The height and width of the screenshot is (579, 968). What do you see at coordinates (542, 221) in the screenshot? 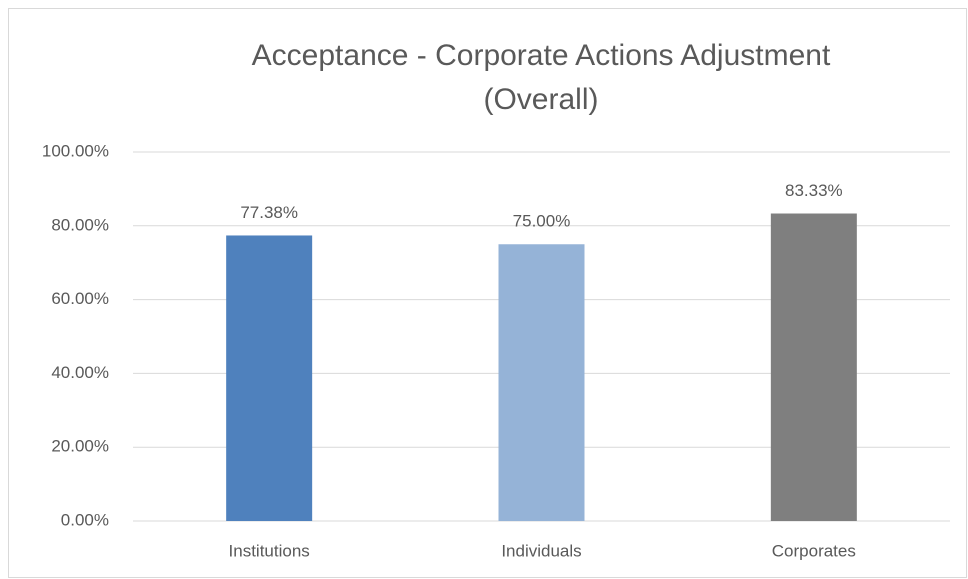
I see `data-label: 75.00%` at bounding box center [542, 221].